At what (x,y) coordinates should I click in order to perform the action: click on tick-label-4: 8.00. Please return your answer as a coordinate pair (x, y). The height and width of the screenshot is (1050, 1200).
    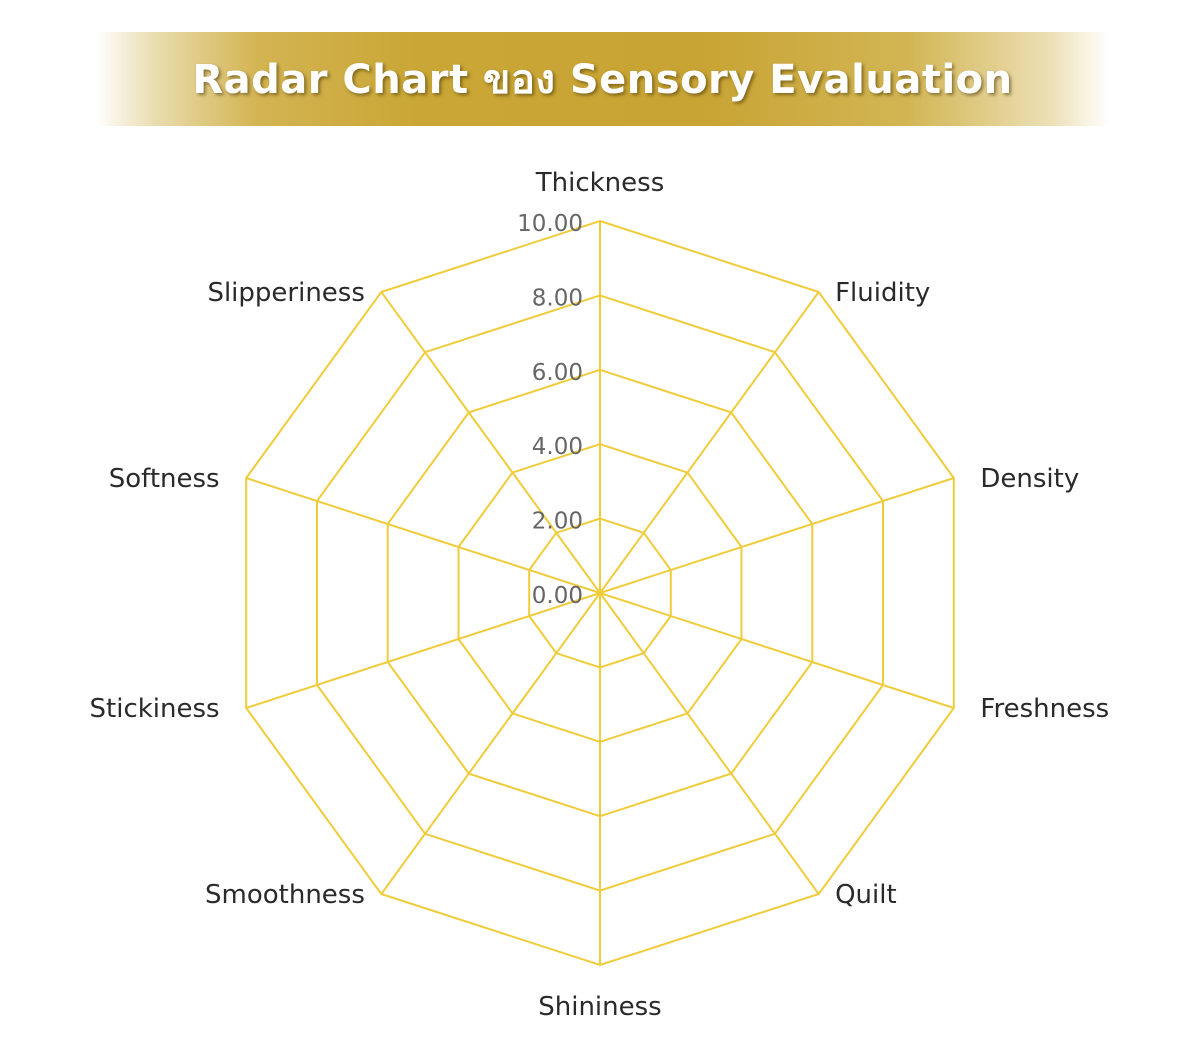
    Looking at the image, I should click on (557, 298).